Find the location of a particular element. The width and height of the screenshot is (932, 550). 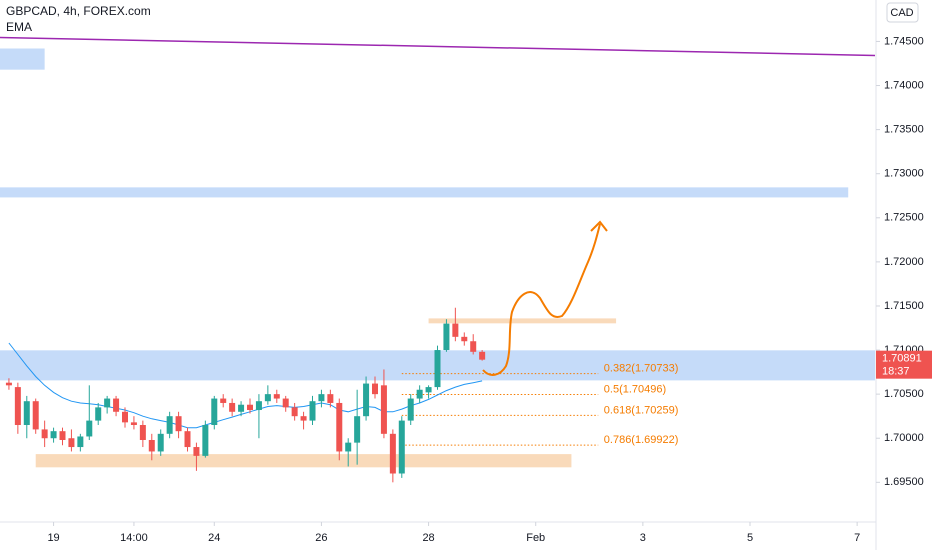

y-tick-label: 1.73000 is located at coordinates (904, 174).